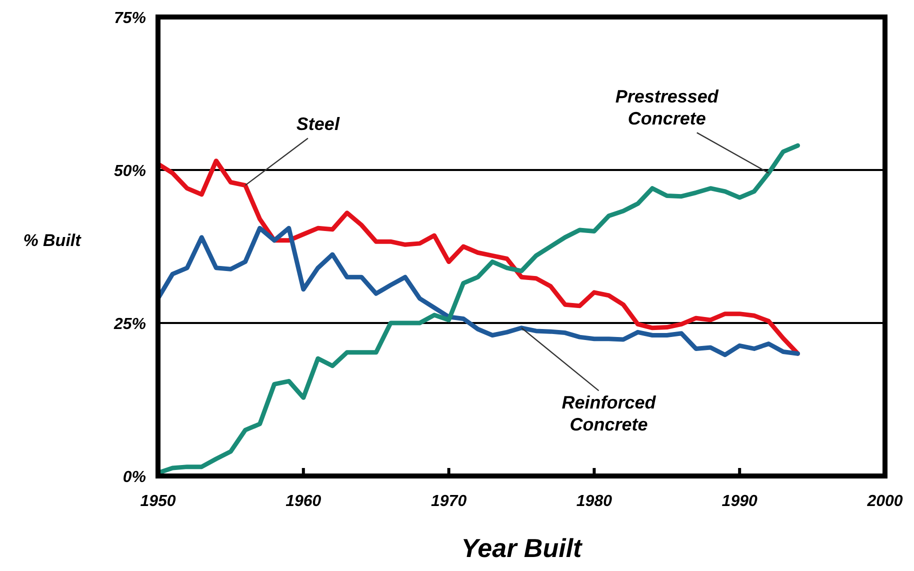 This screenshot has height=571, width=914. What do you see at coordinates (667, 107) in the screenshot?
I see `text: Prestressed Concrete` at bounding box center [667, 107].